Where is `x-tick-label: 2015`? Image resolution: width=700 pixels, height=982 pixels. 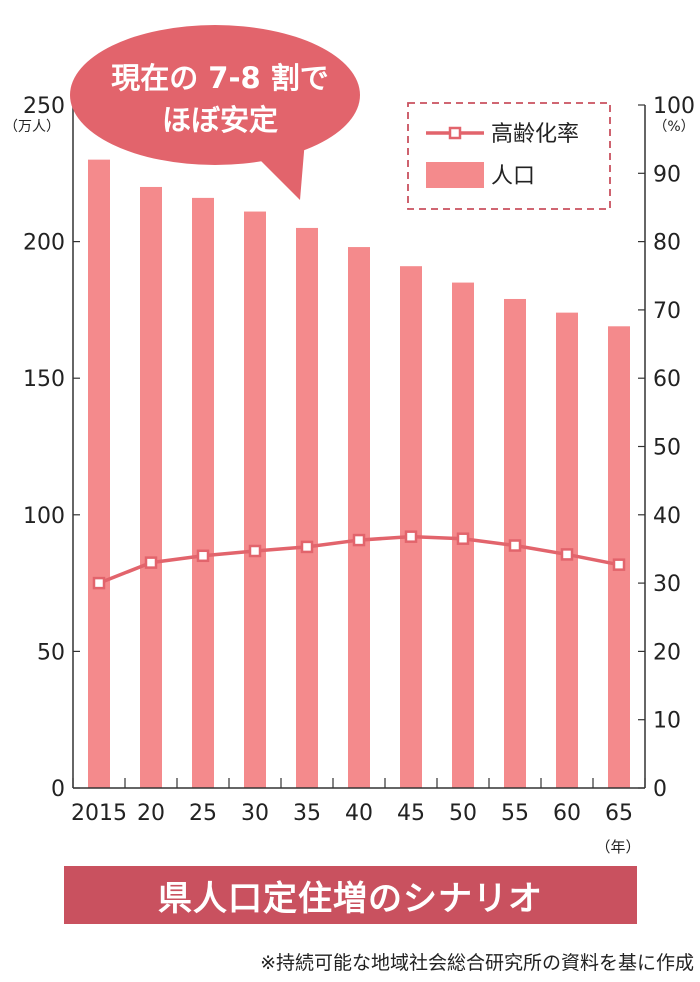
x-tick-label: 2015 is located at coordinates (99, 813).